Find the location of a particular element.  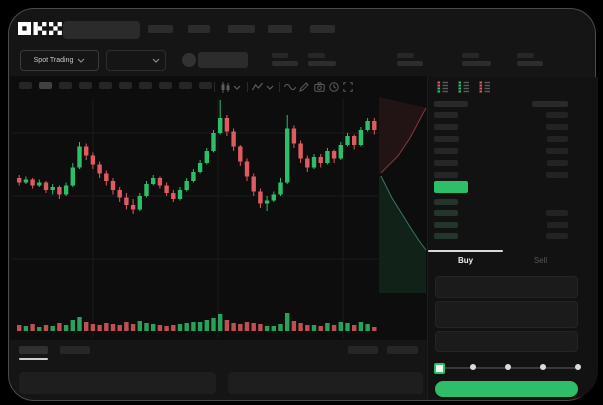

coin-icon is located at coordinates (189, 60).